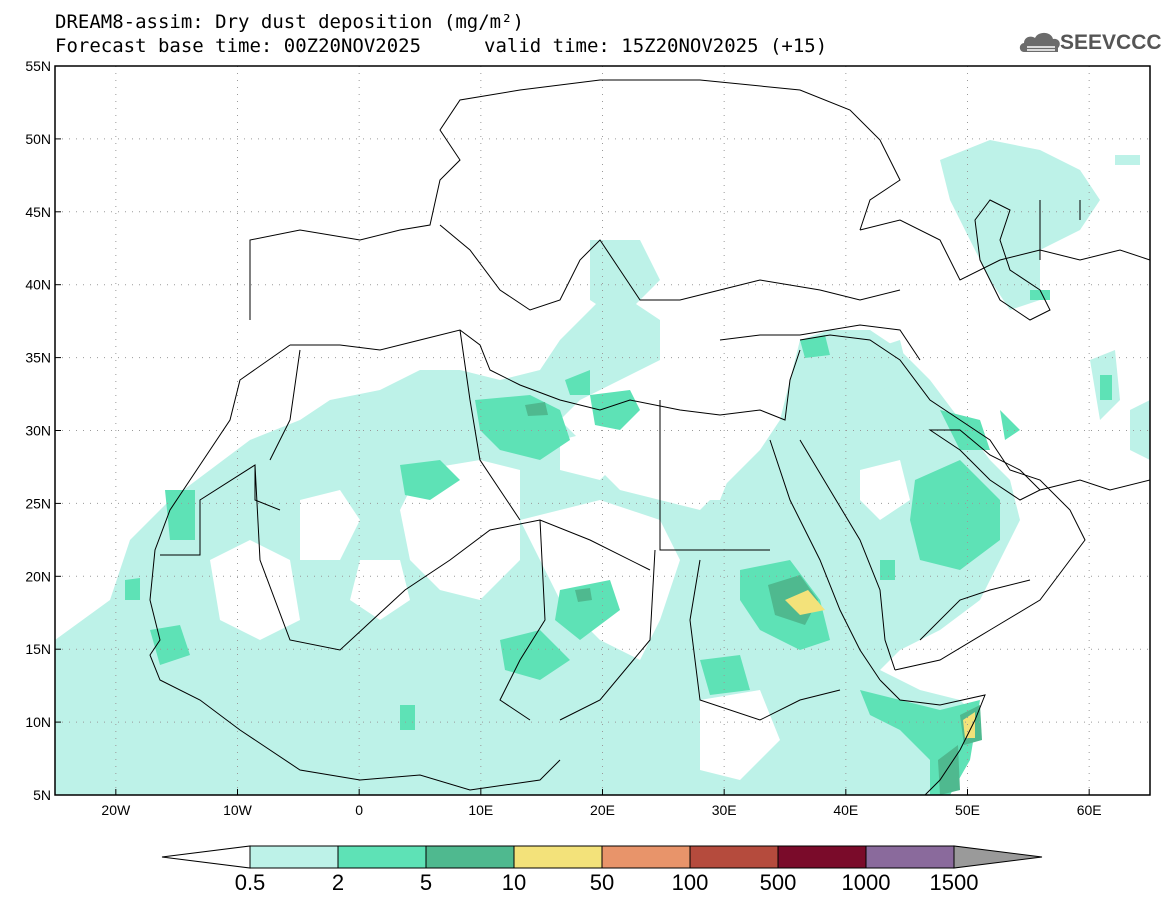  What do you see at coordinates (116, 810) in the screenshot?
I see `lon-tick-label: 20W` at bounding box center [116, 810].